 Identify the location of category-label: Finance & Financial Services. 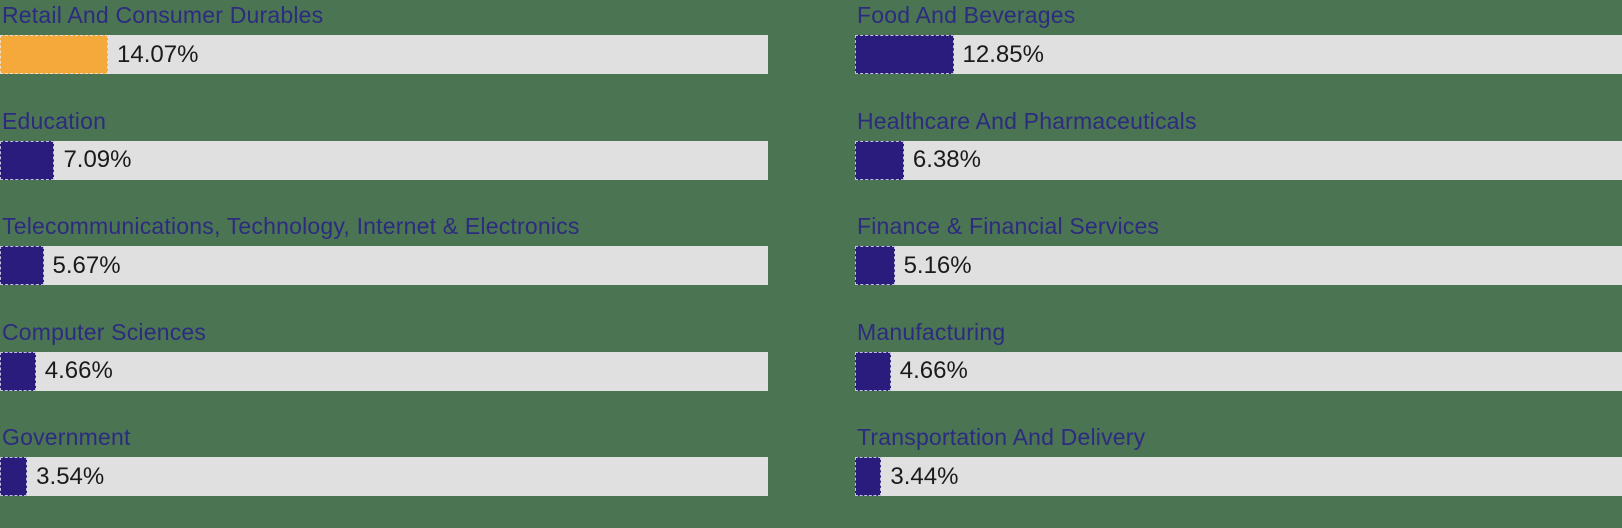
(1008, 226).